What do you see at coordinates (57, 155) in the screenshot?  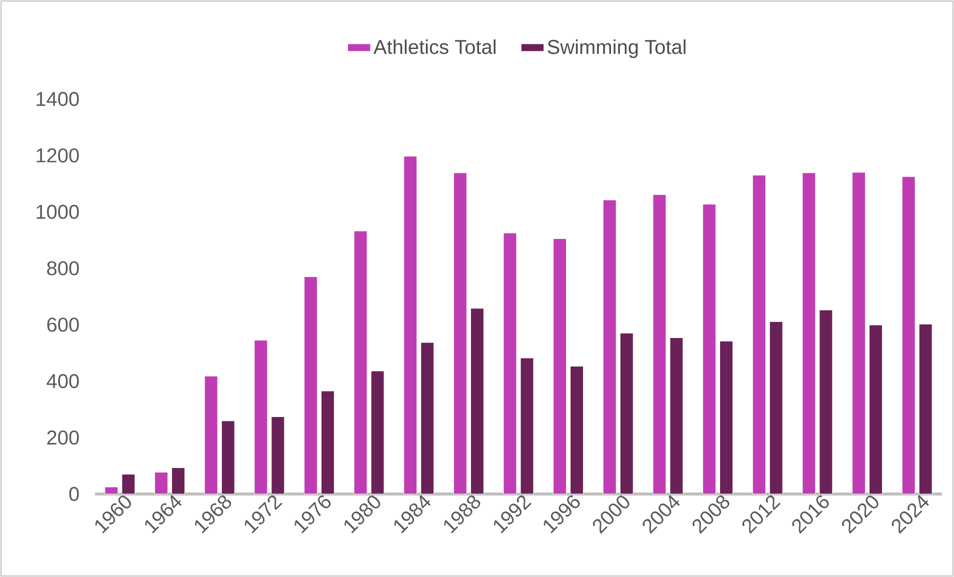 I see `y-tick-label: 1200` at bounding box center [57, 155].